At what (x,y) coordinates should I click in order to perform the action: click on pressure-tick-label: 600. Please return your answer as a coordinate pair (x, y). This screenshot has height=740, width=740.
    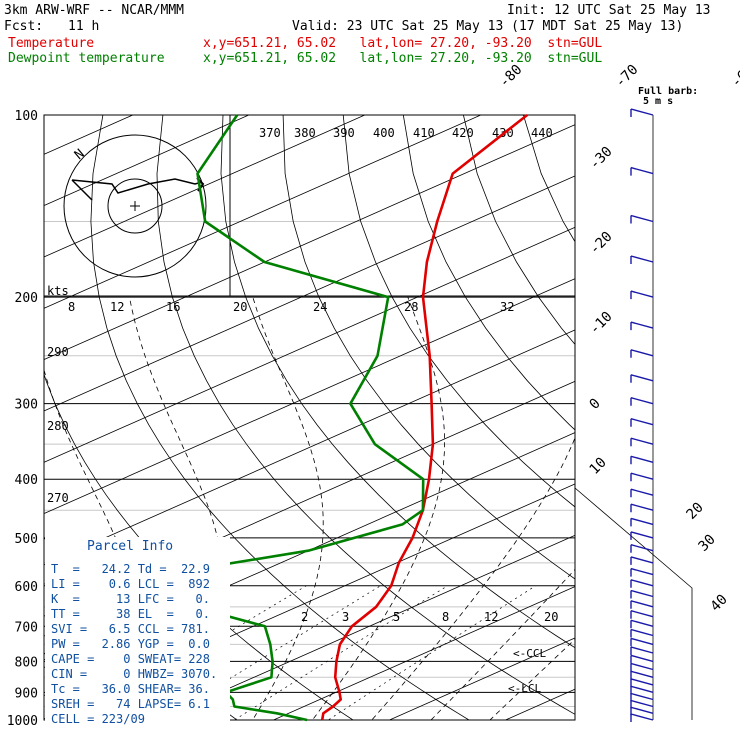
    Looking at the image, I should click on (26, 587).